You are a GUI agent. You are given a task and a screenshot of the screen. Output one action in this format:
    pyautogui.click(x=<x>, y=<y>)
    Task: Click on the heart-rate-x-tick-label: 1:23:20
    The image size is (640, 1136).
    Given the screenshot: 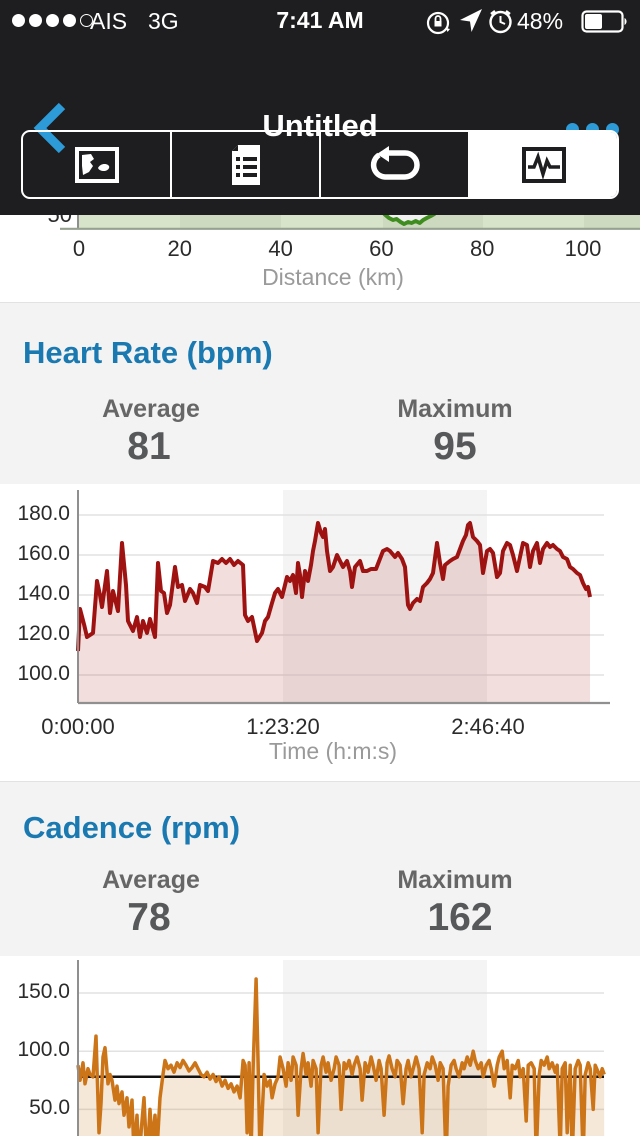 What is the action you would take?
    pyautogui.click(x=283, y=726)
    